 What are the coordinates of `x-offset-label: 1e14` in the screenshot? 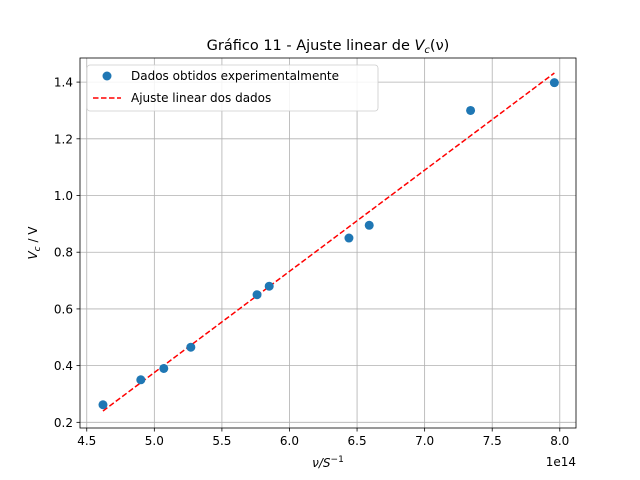 It's located at (561, 462).